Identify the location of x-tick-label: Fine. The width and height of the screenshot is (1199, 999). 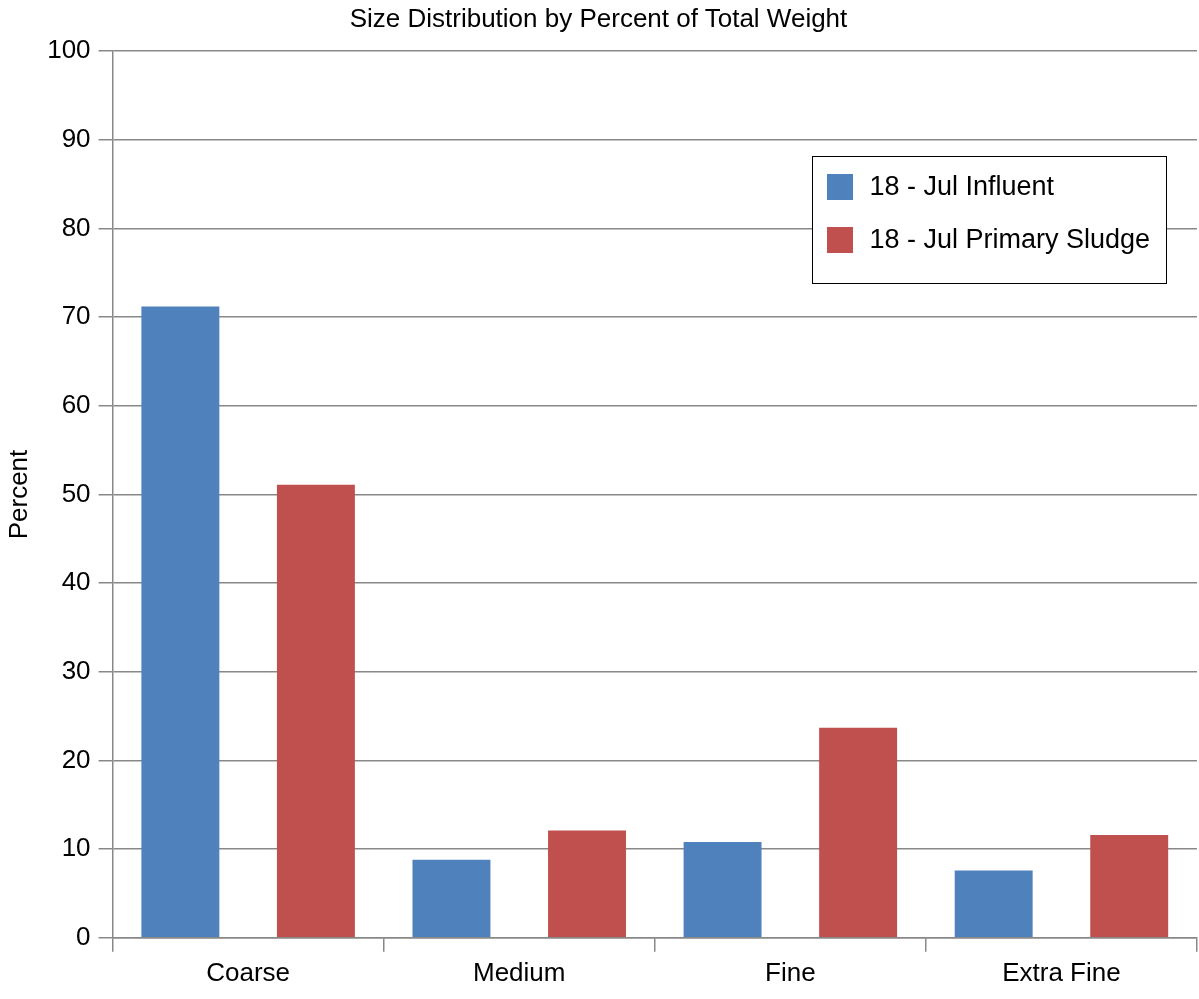
(790, 971).